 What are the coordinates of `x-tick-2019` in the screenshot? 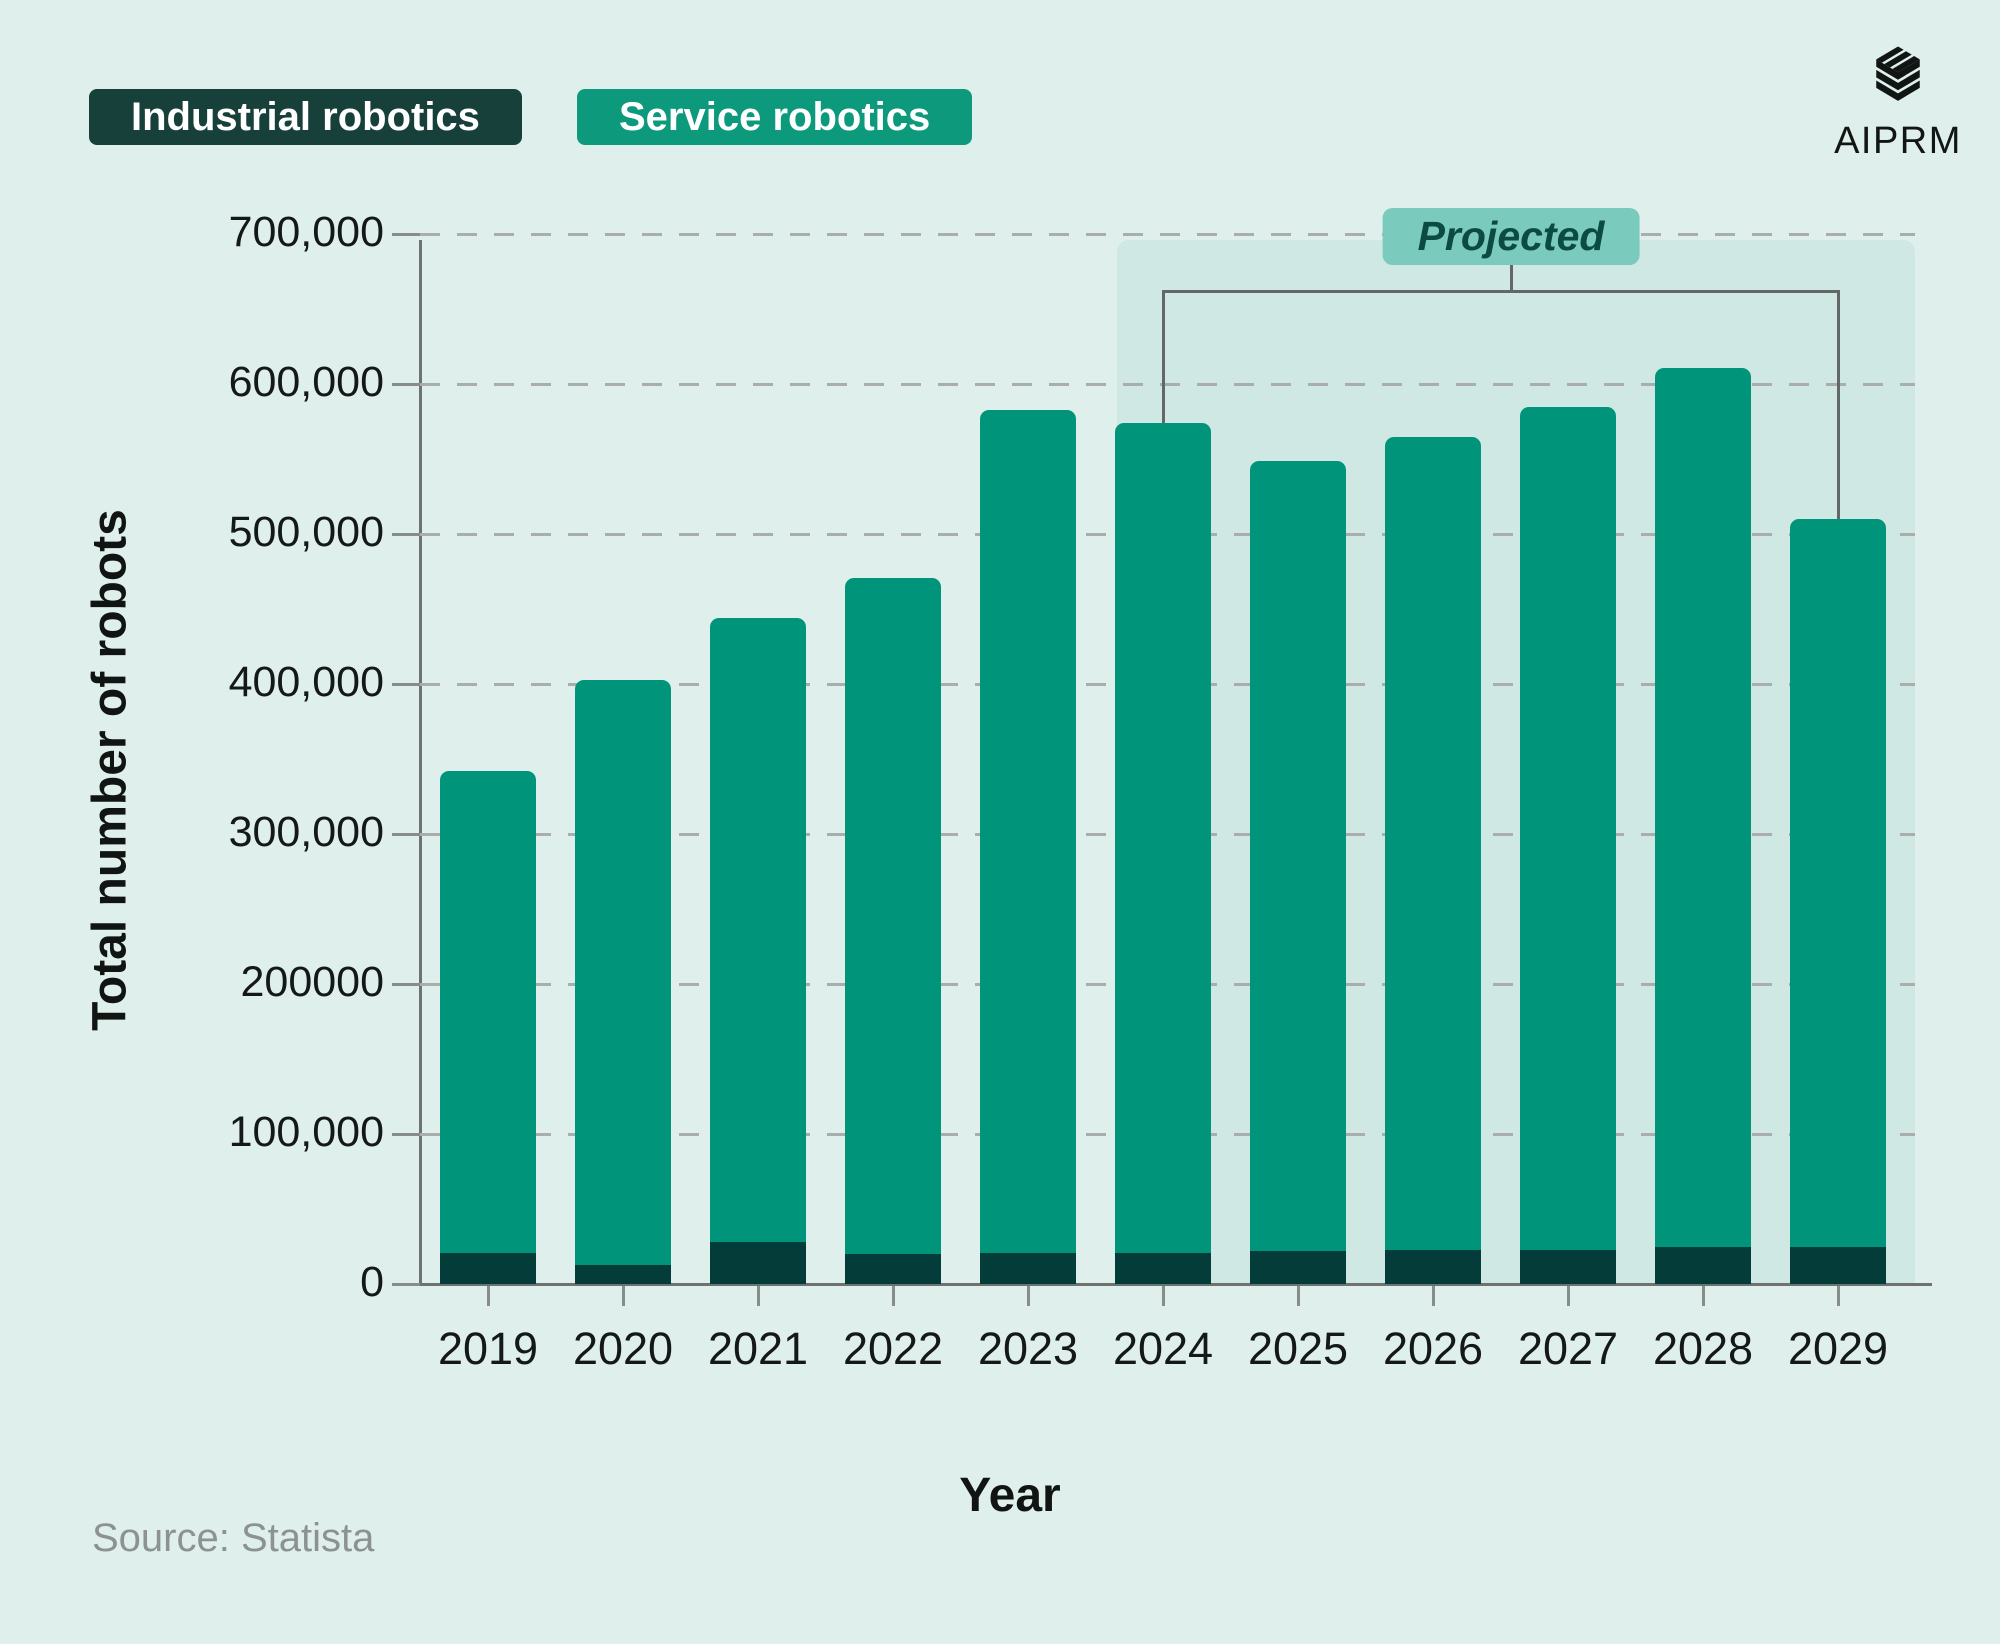 It's located at (488, 1296).